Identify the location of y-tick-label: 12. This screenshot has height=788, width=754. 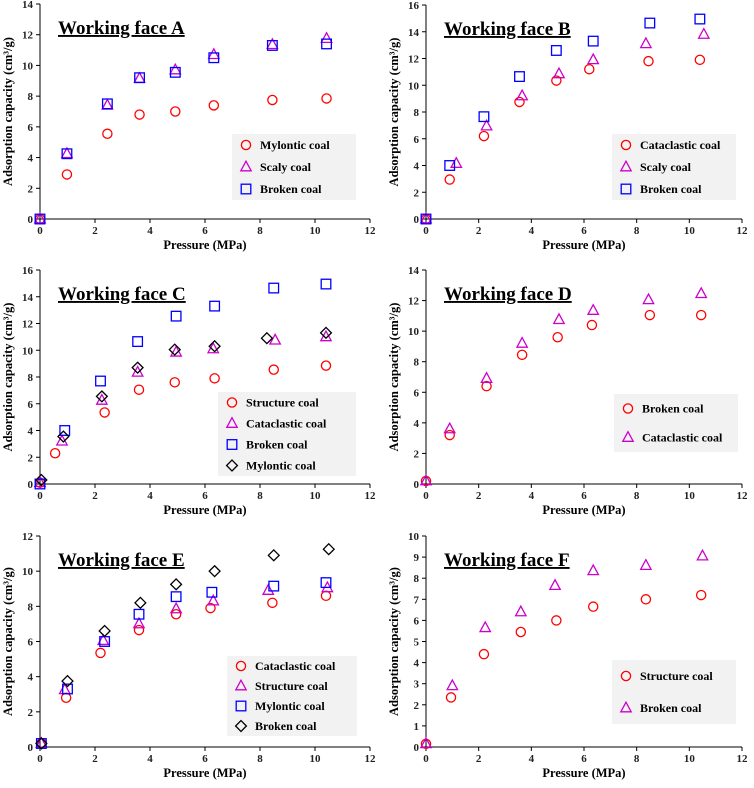
(28, 325).